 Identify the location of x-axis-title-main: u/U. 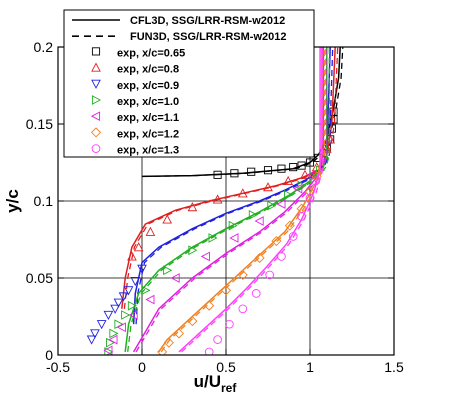
(207, 381).